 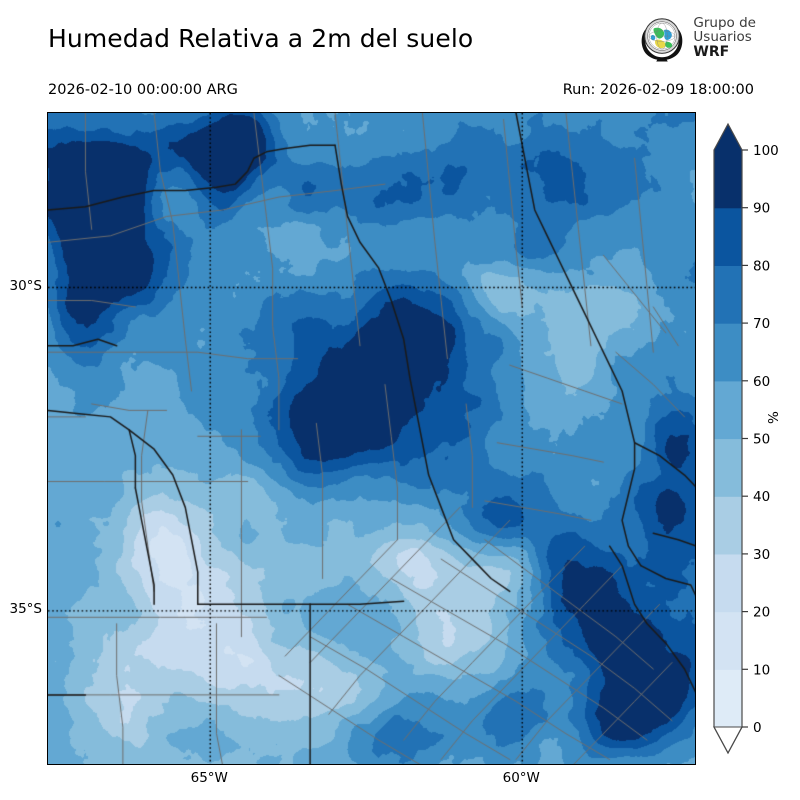 I want to click on logo-text: Grupo de Usuarios WRF, so click(x=724, y=37).